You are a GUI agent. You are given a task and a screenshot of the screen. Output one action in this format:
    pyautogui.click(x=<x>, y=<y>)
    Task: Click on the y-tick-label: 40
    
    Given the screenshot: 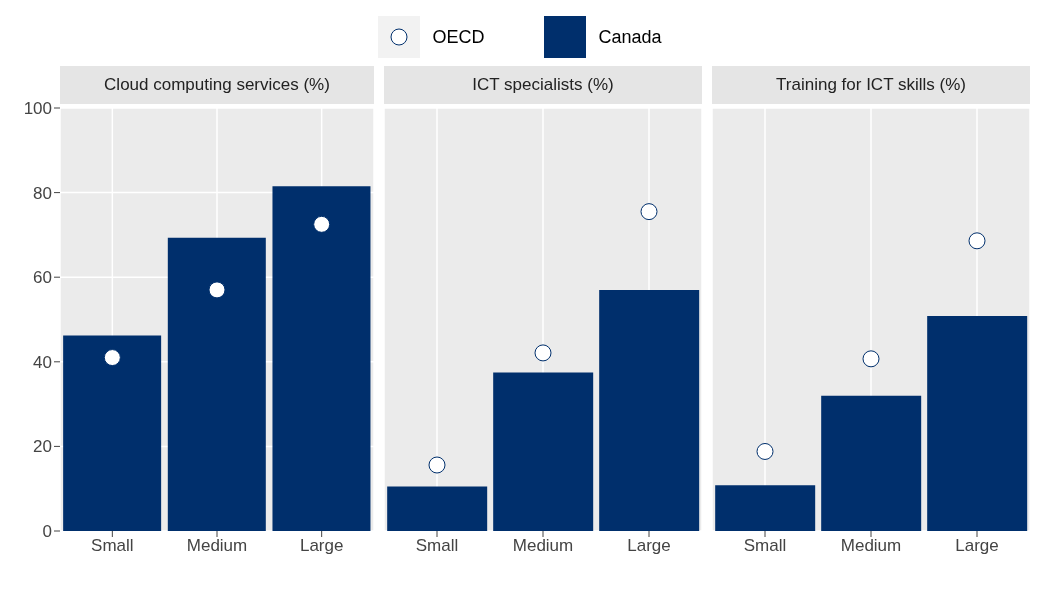 What is the action you would take?
    pyautogui.click(x=42, y=362)
    